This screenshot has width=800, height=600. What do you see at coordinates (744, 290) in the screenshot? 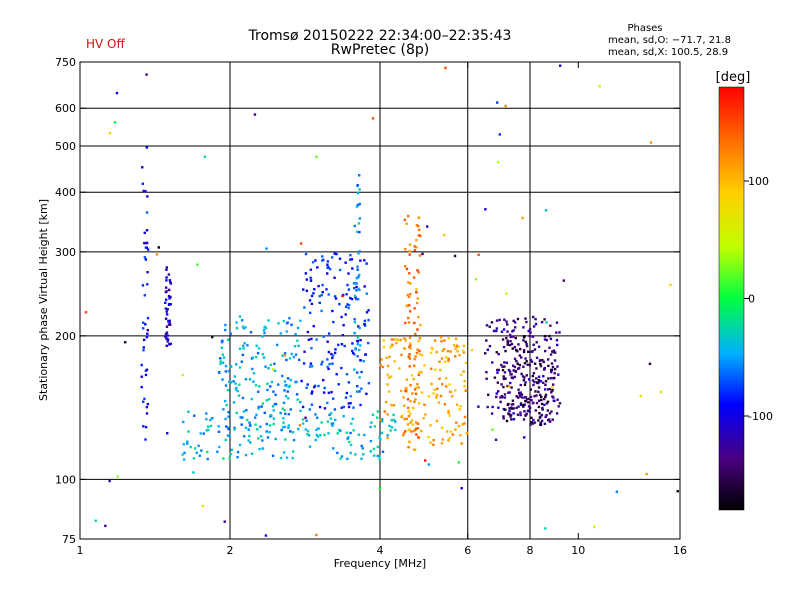
I see `colorbar: [deg] 100 0 -100` at bounding box center [744, 290].